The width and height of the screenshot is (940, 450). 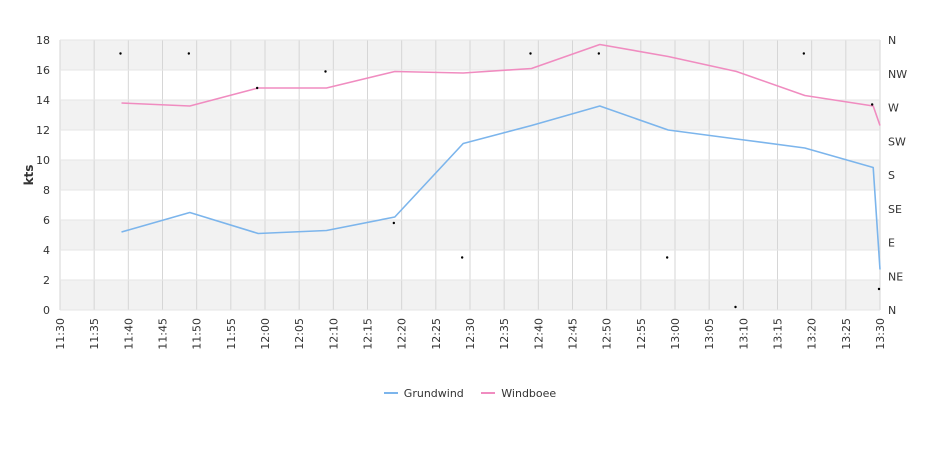 I want to click on x-tick-label: 13:20, so click(x=812, y=334).